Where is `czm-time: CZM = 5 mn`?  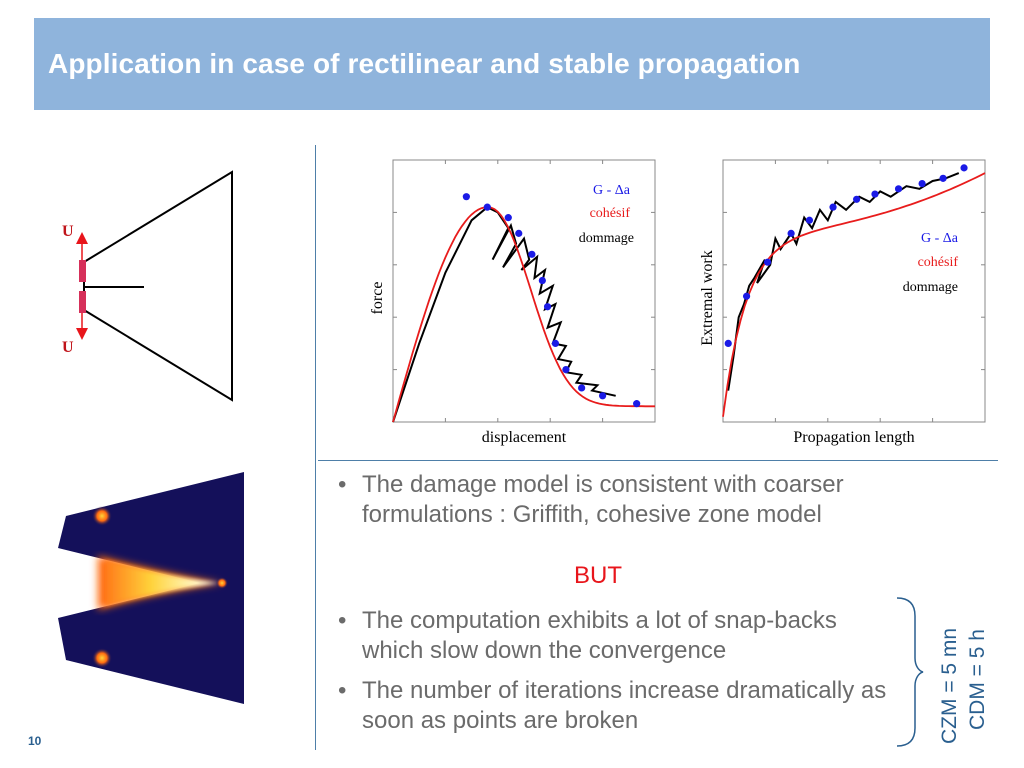
czm-time: CZM = 5 mn is located at coordinates (949, 686).